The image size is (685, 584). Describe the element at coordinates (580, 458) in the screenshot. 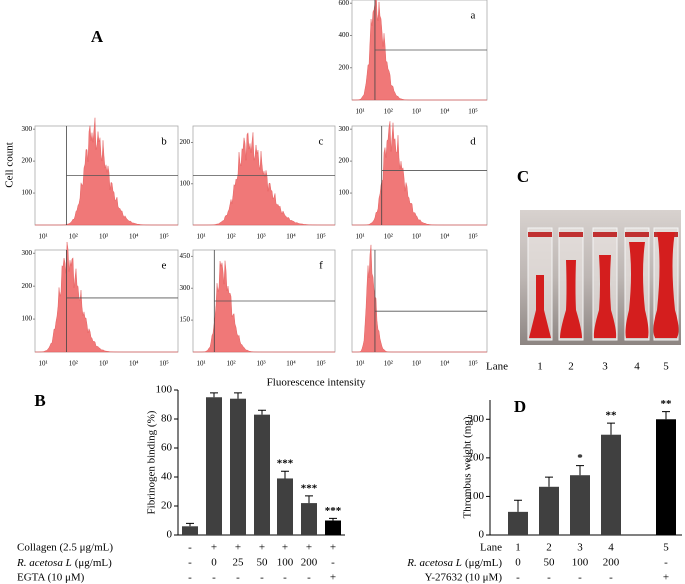

I see `significance: *` at that location.